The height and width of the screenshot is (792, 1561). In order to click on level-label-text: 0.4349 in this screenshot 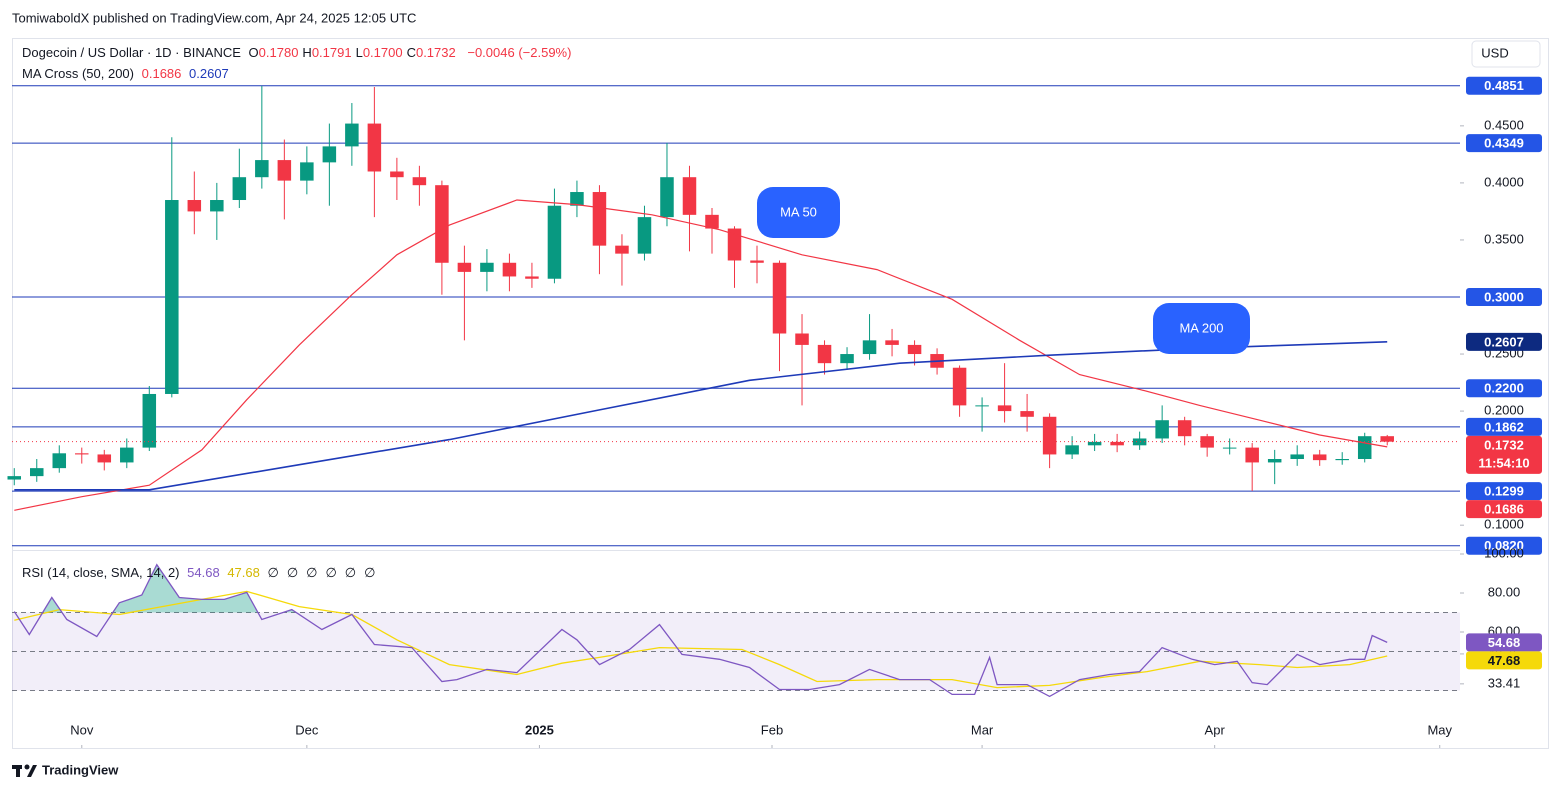, I will do `click(1504, 143)`.